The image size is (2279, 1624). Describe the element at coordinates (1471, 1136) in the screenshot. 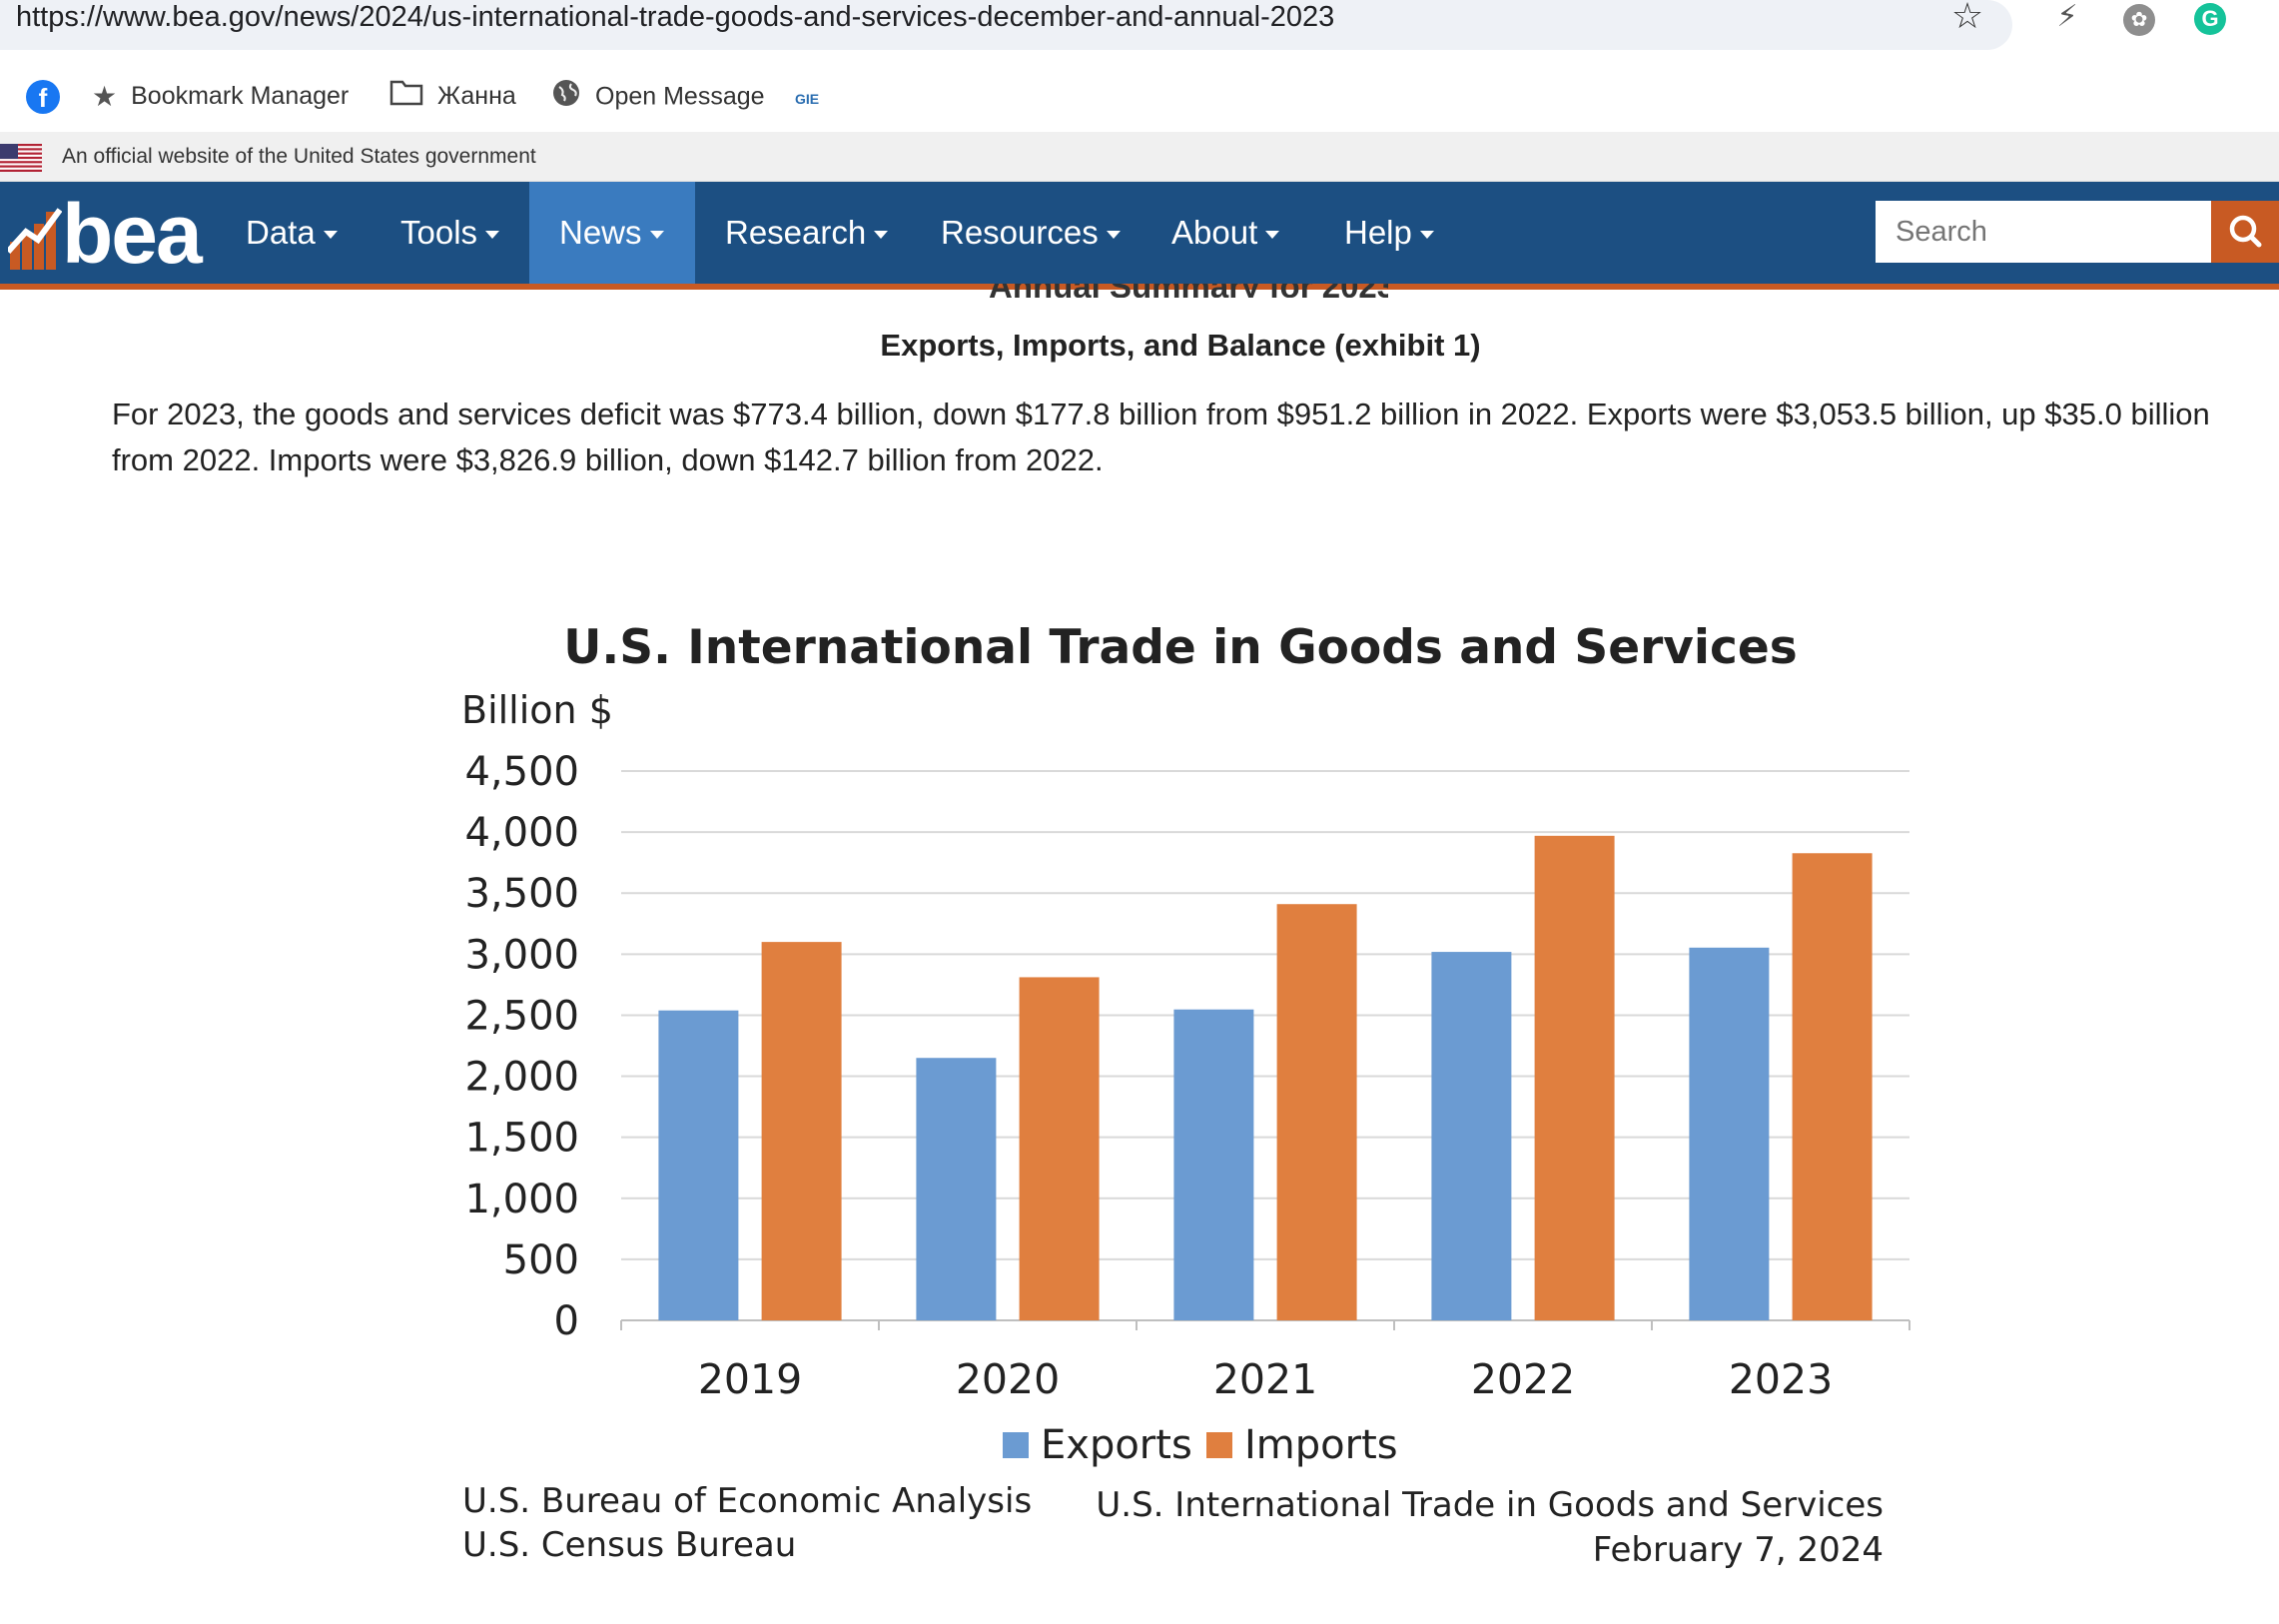

I see `bar-exports-2022` at that location.